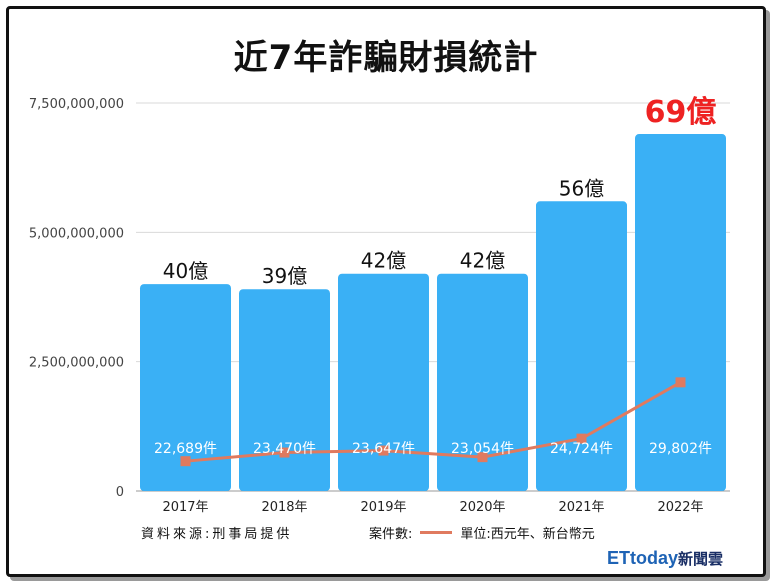 The height and width of the screenshot is (583, 772). I want to click on legend-line-swatch, so click(436, 532).